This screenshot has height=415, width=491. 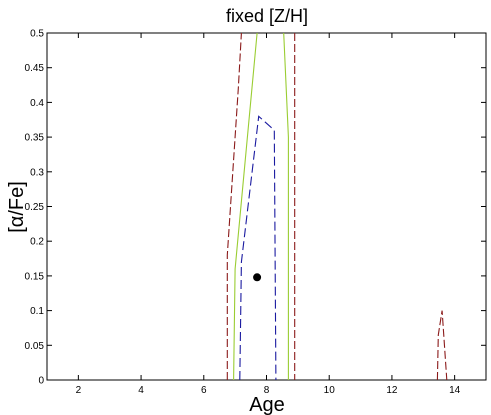 What do you see at coordinates (35, 346) in the screenshot?
I see `y-tick-label: 0.05` at bounding box center [35, 346].